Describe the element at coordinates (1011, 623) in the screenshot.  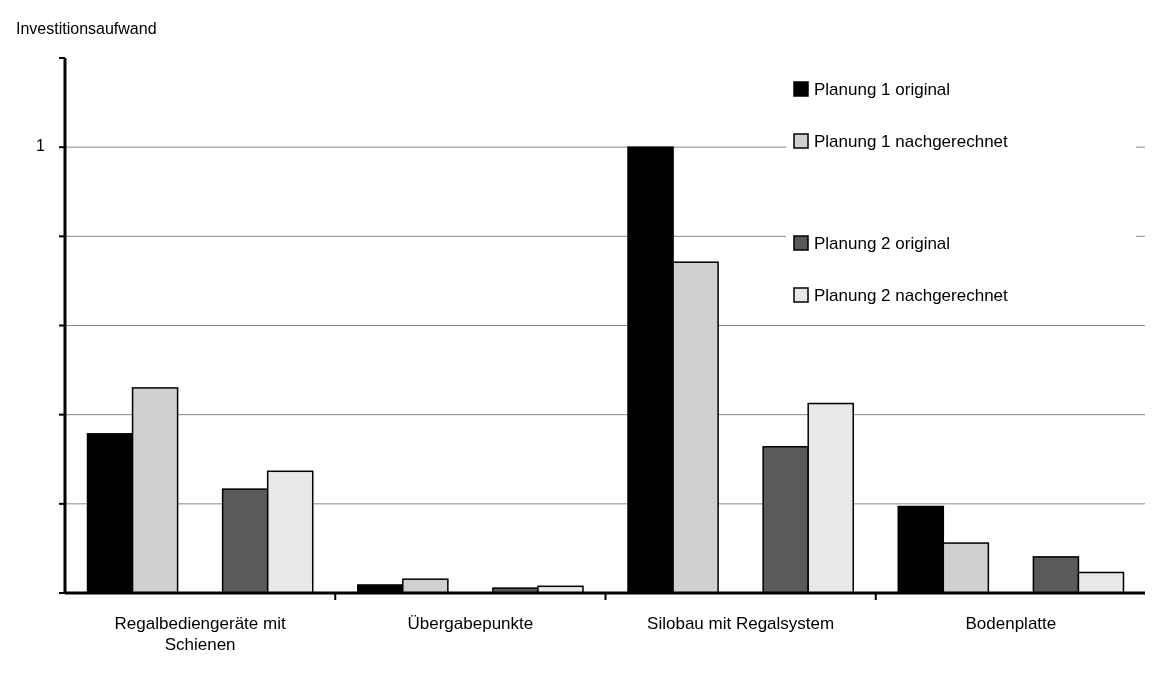
I see `x-tick-label: Bodenplatte` at that location.